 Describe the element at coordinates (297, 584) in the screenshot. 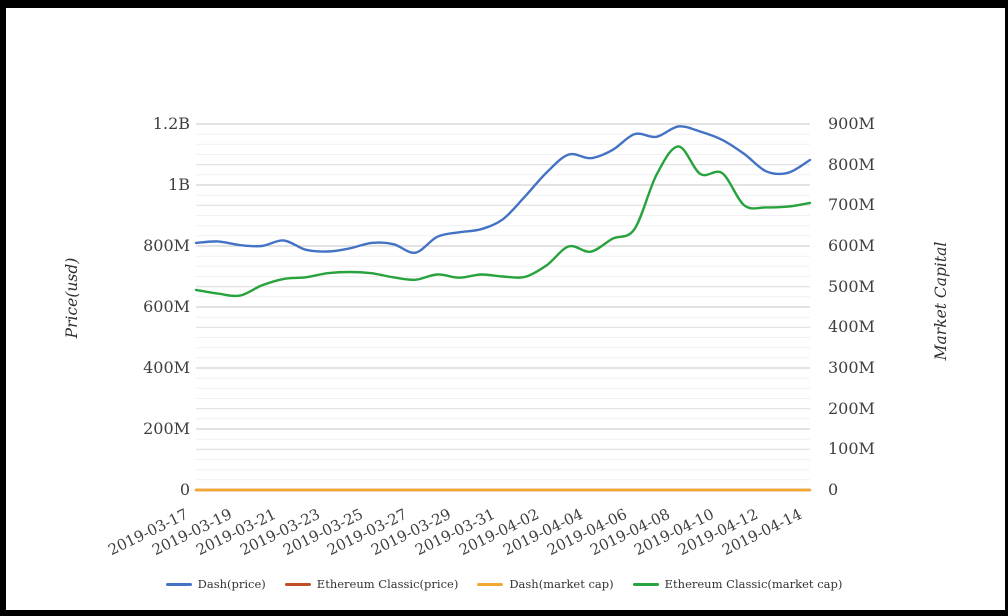

I see `legend-line-swatch-ethereum-classic-price` at that location.